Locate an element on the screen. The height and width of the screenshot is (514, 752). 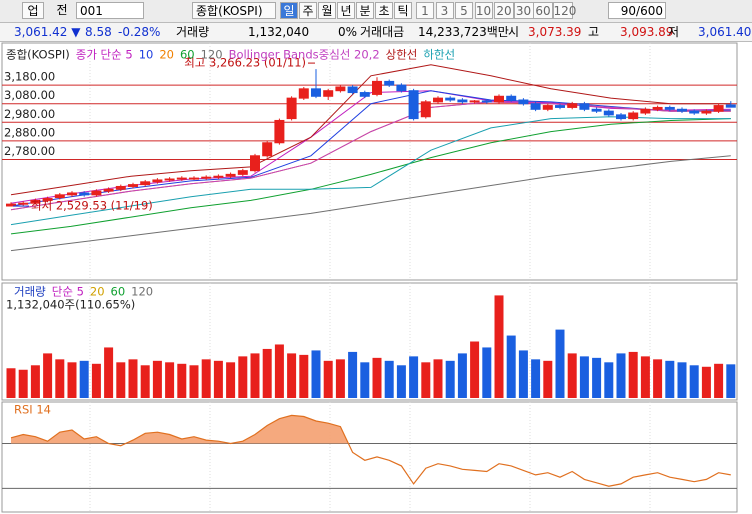
quote-item: 3,061.42 ▼ is located at coordinates (47, 32).